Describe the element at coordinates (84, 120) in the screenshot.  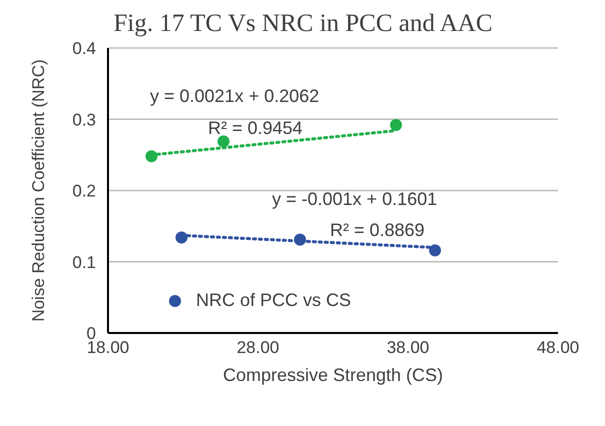
I see `y-tick-label: 0.3` at that location.